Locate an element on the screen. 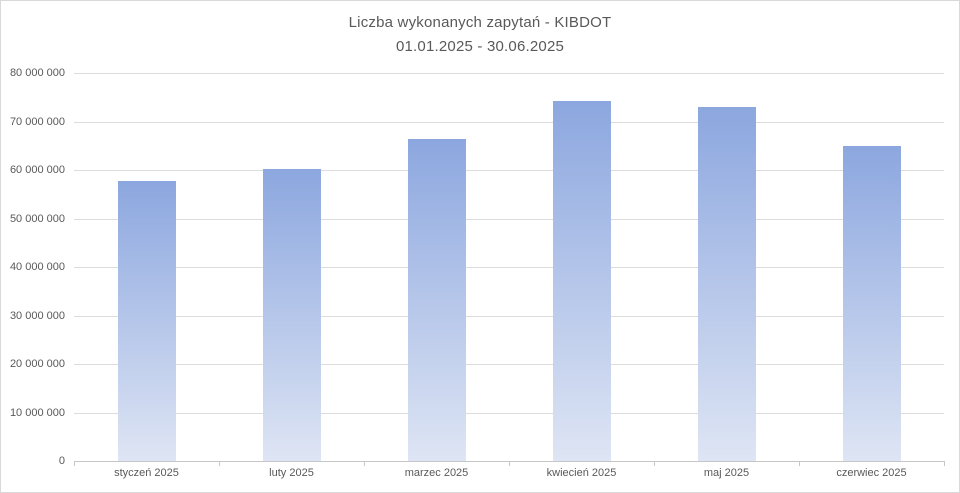 The width and height of the screenshot is (960, 493). y-tick-label: 40 000 000 is located at coordinates (37, 267).